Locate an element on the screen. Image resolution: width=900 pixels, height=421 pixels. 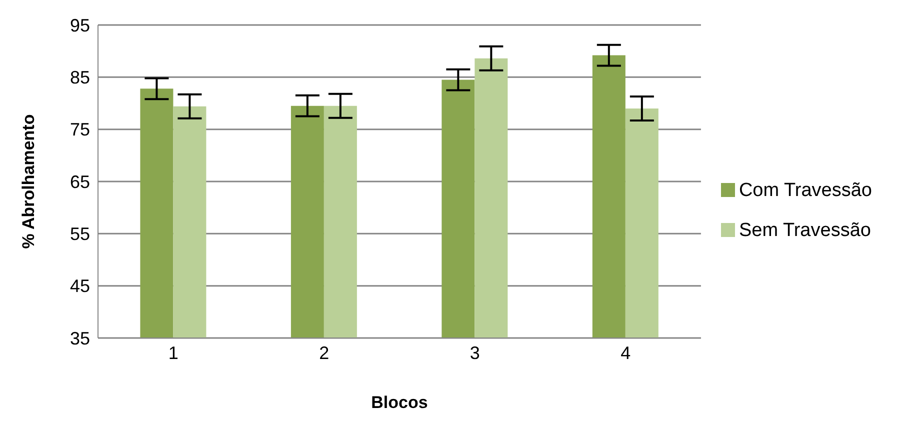
x-axis-title: Blocos is located at coordinates (399, 402).